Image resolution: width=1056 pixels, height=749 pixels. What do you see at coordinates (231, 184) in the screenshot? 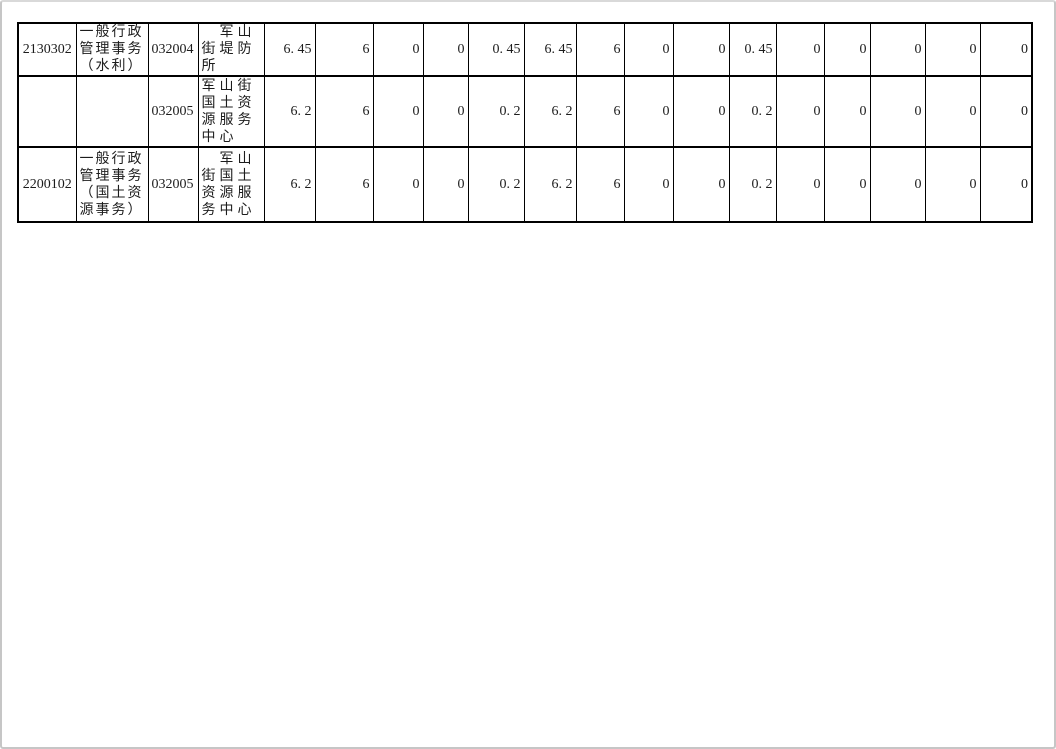
I see `cell-unit-name: 军山 街国土 资源服 务中心` at bounding box center [231, 184].